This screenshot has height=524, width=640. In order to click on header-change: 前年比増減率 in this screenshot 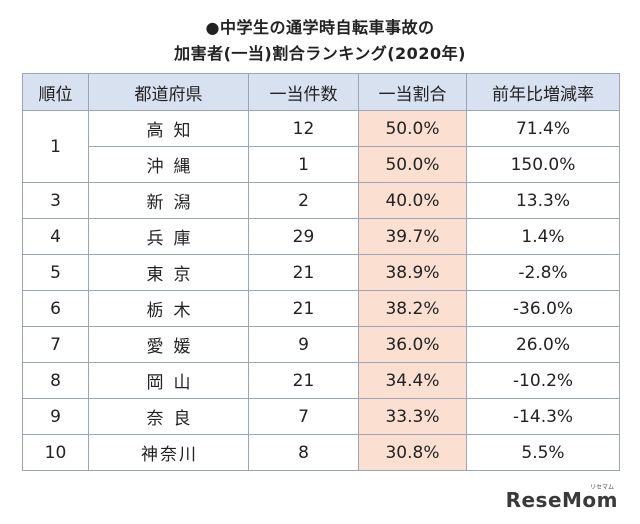, I will do `click(543, 92)`.